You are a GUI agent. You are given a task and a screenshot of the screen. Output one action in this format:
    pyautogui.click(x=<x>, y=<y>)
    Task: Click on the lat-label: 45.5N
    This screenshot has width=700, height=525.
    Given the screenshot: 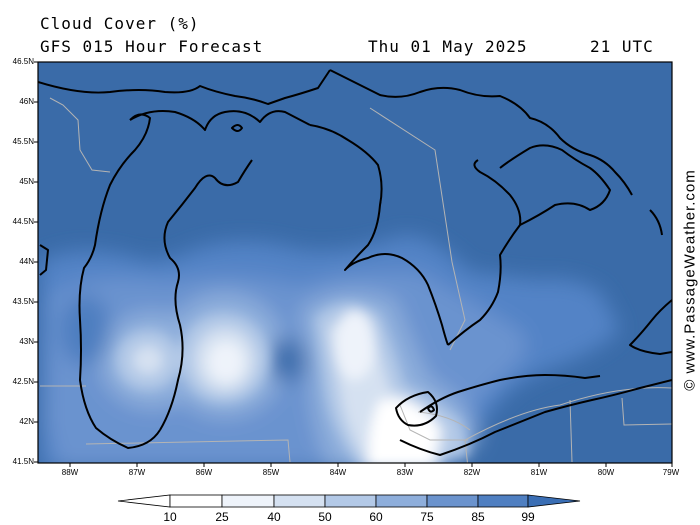 What is the action you would take?
    pyautogui.click(x=23, y=141)
    